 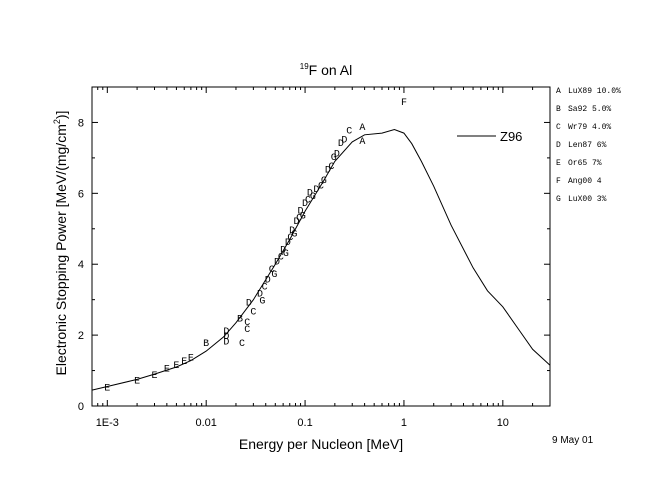 I want to click on y-axis-label-superscript: 2, so click(x=57, y=121).